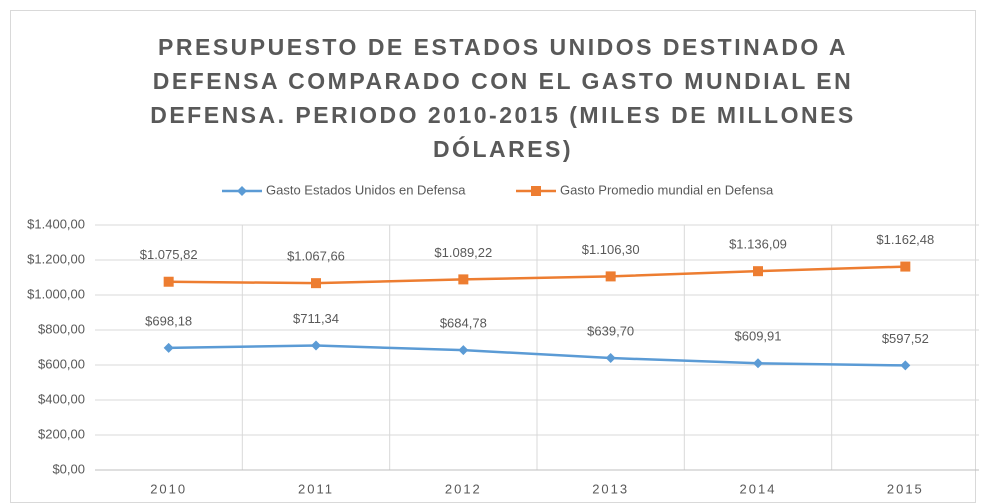 Image resolution: width=986 pixels, height=503 pixels. What do you see at coordinates (905, 239) in the screenshot?
I see `data-label: $1.162,48` at bounding box center [905, 239].